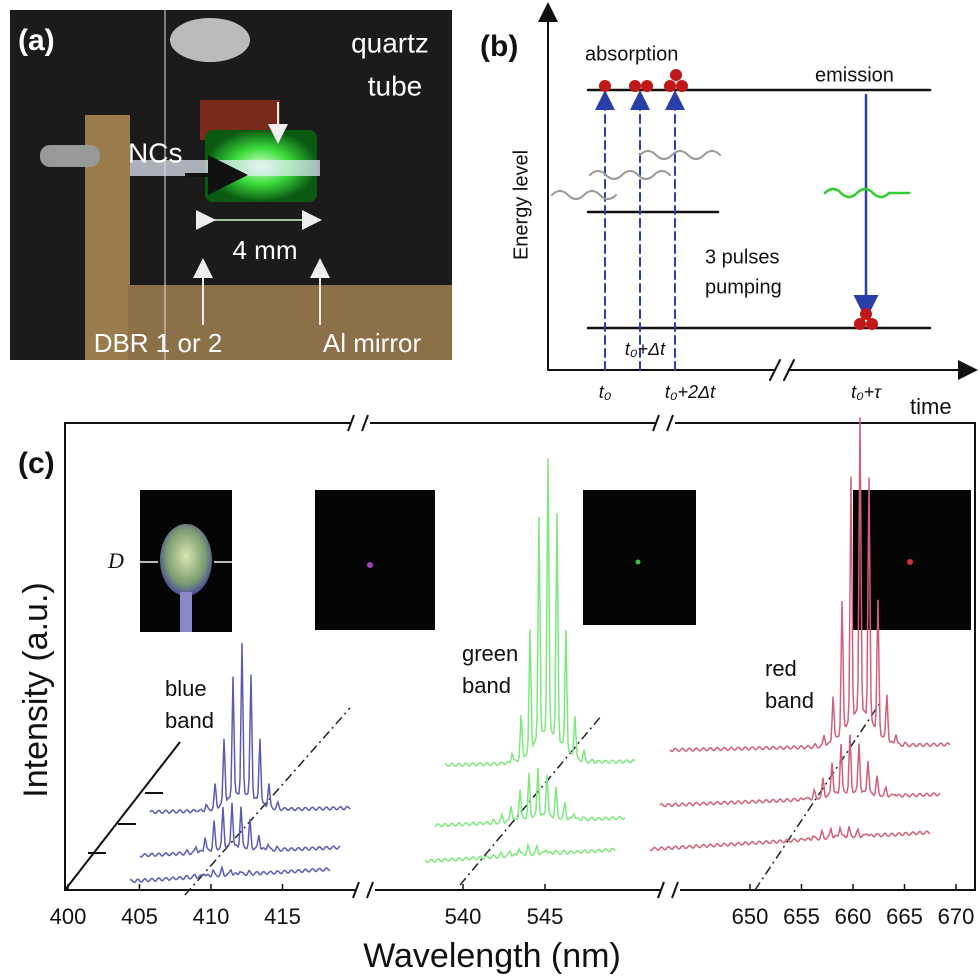  Describe the element at coordinates (139, 916) in the screenshot. I see `x-tick-label: 405` at that location.